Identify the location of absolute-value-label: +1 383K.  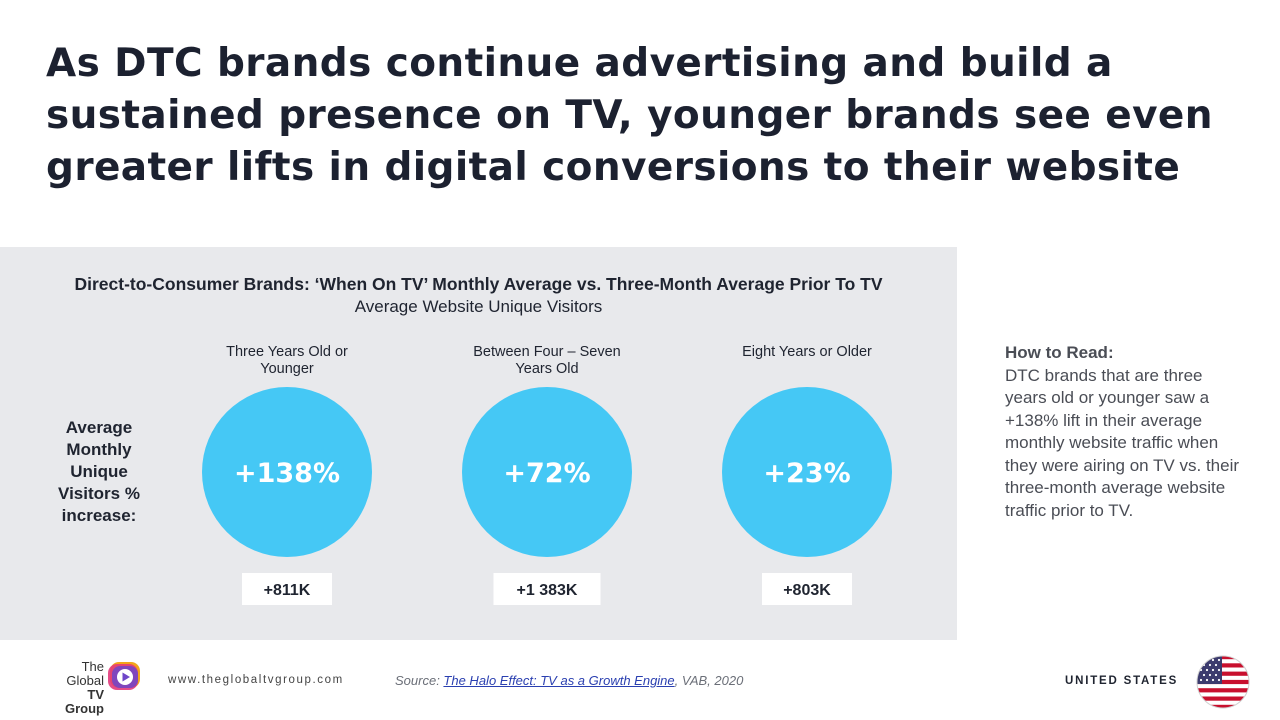
(547, 590).